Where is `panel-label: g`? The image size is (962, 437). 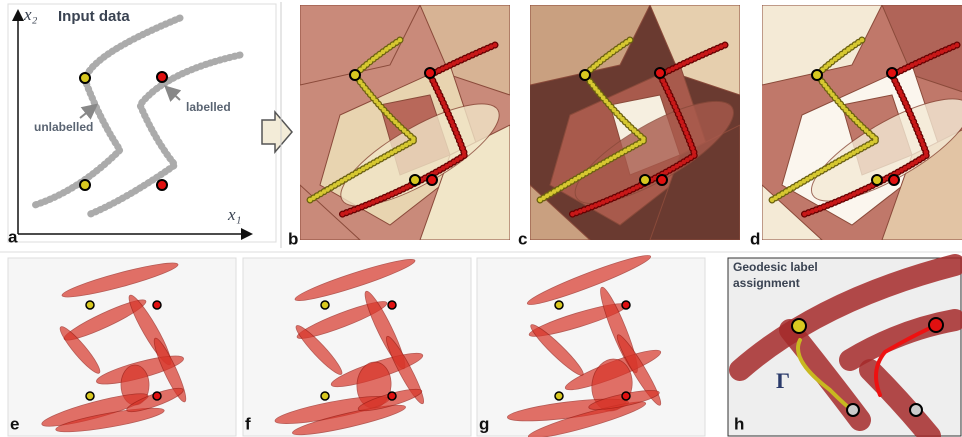 panel-label: g is located at coordinates (484, 423).